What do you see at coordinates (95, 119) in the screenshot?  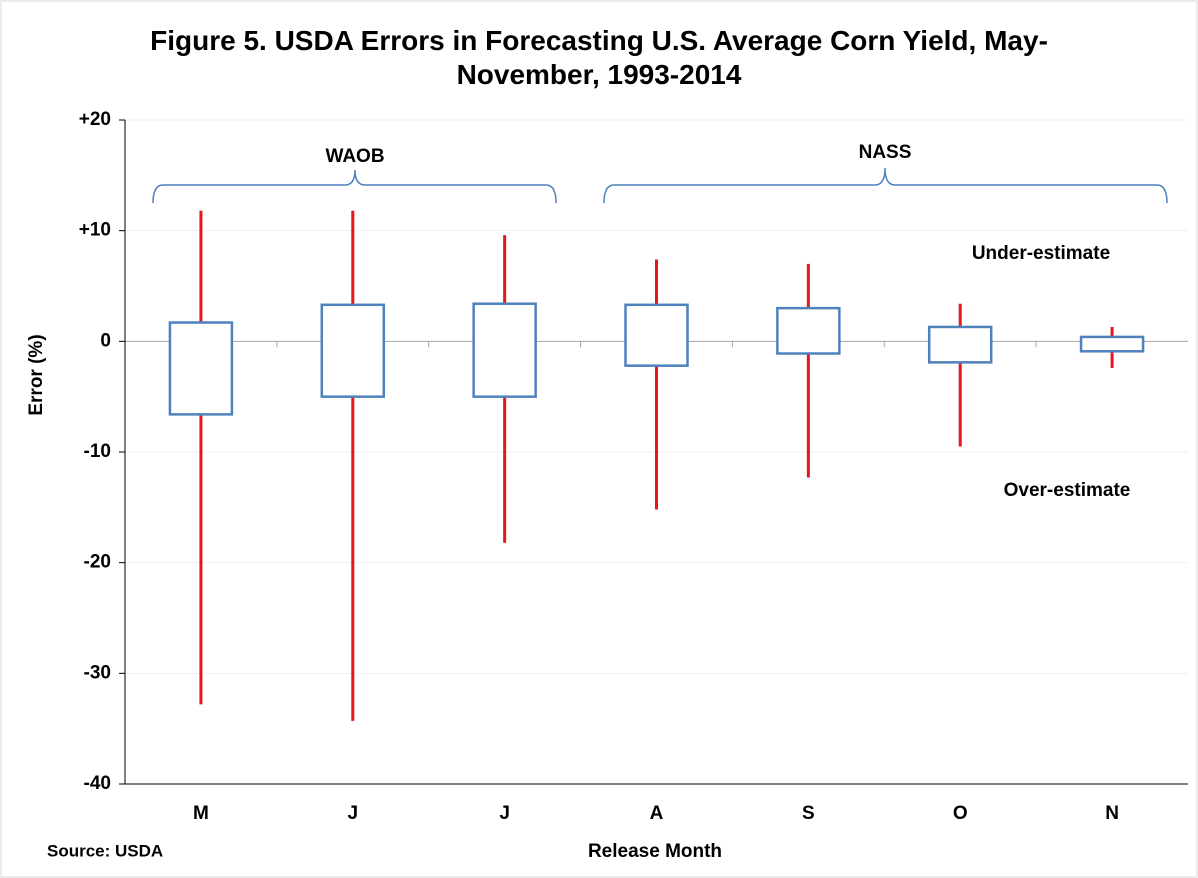 I see `y-tick-label: +20` at bounding box center [95, 119].